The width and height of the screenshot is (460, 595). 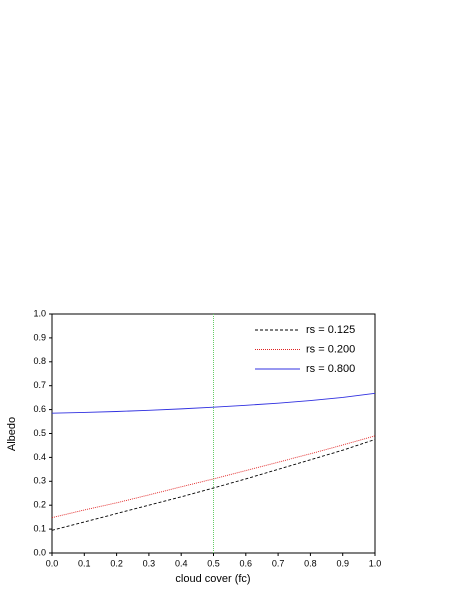 I want to click on y-tick-label: 0.5, so click(x=39, y=433).